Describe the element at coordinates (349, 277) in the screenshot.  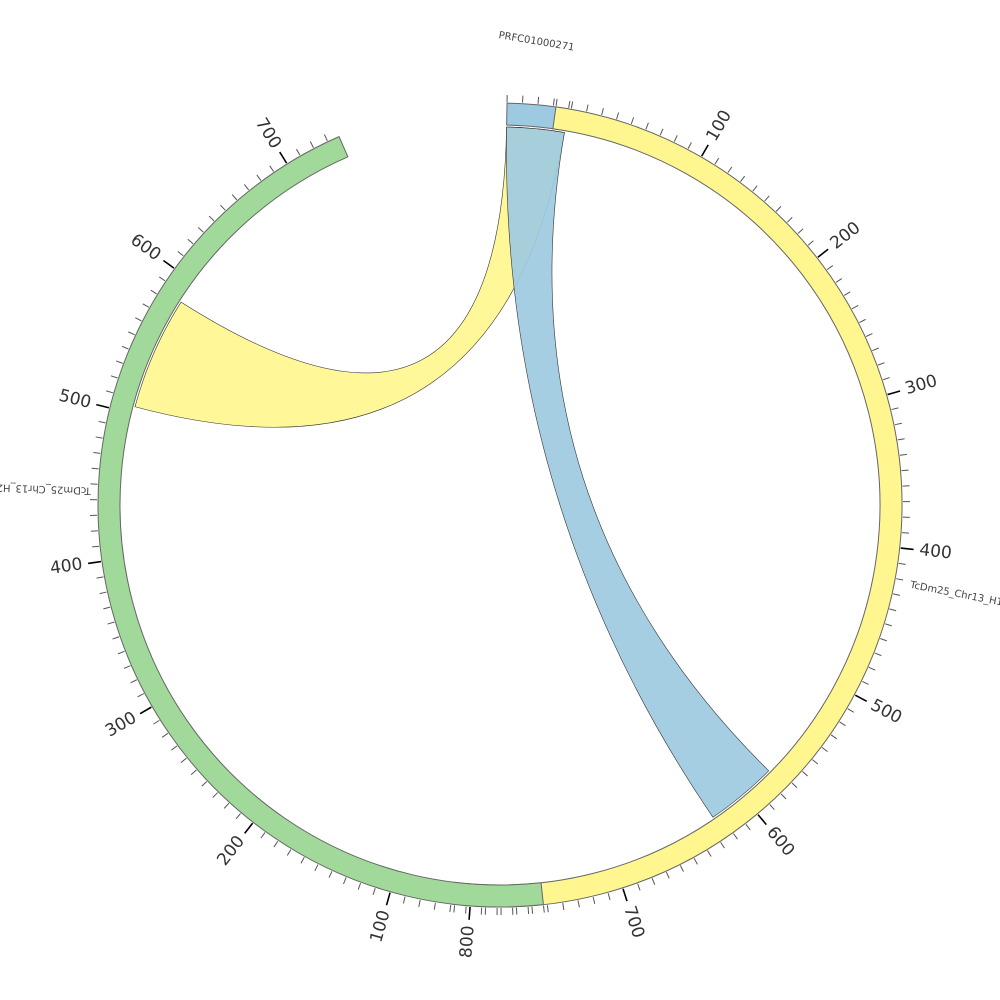
I see `link-ribbon` at that location.